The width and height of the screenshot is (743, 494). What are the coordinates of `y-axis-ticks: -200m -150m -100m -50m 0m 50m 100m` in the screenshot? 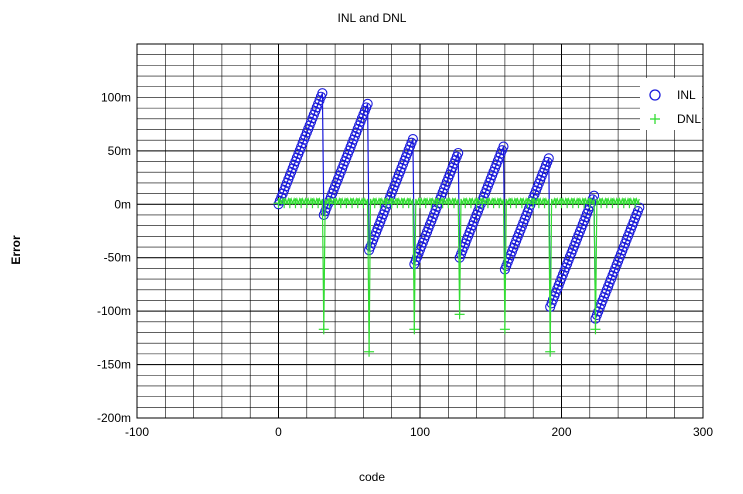 It's located at (114, 257).